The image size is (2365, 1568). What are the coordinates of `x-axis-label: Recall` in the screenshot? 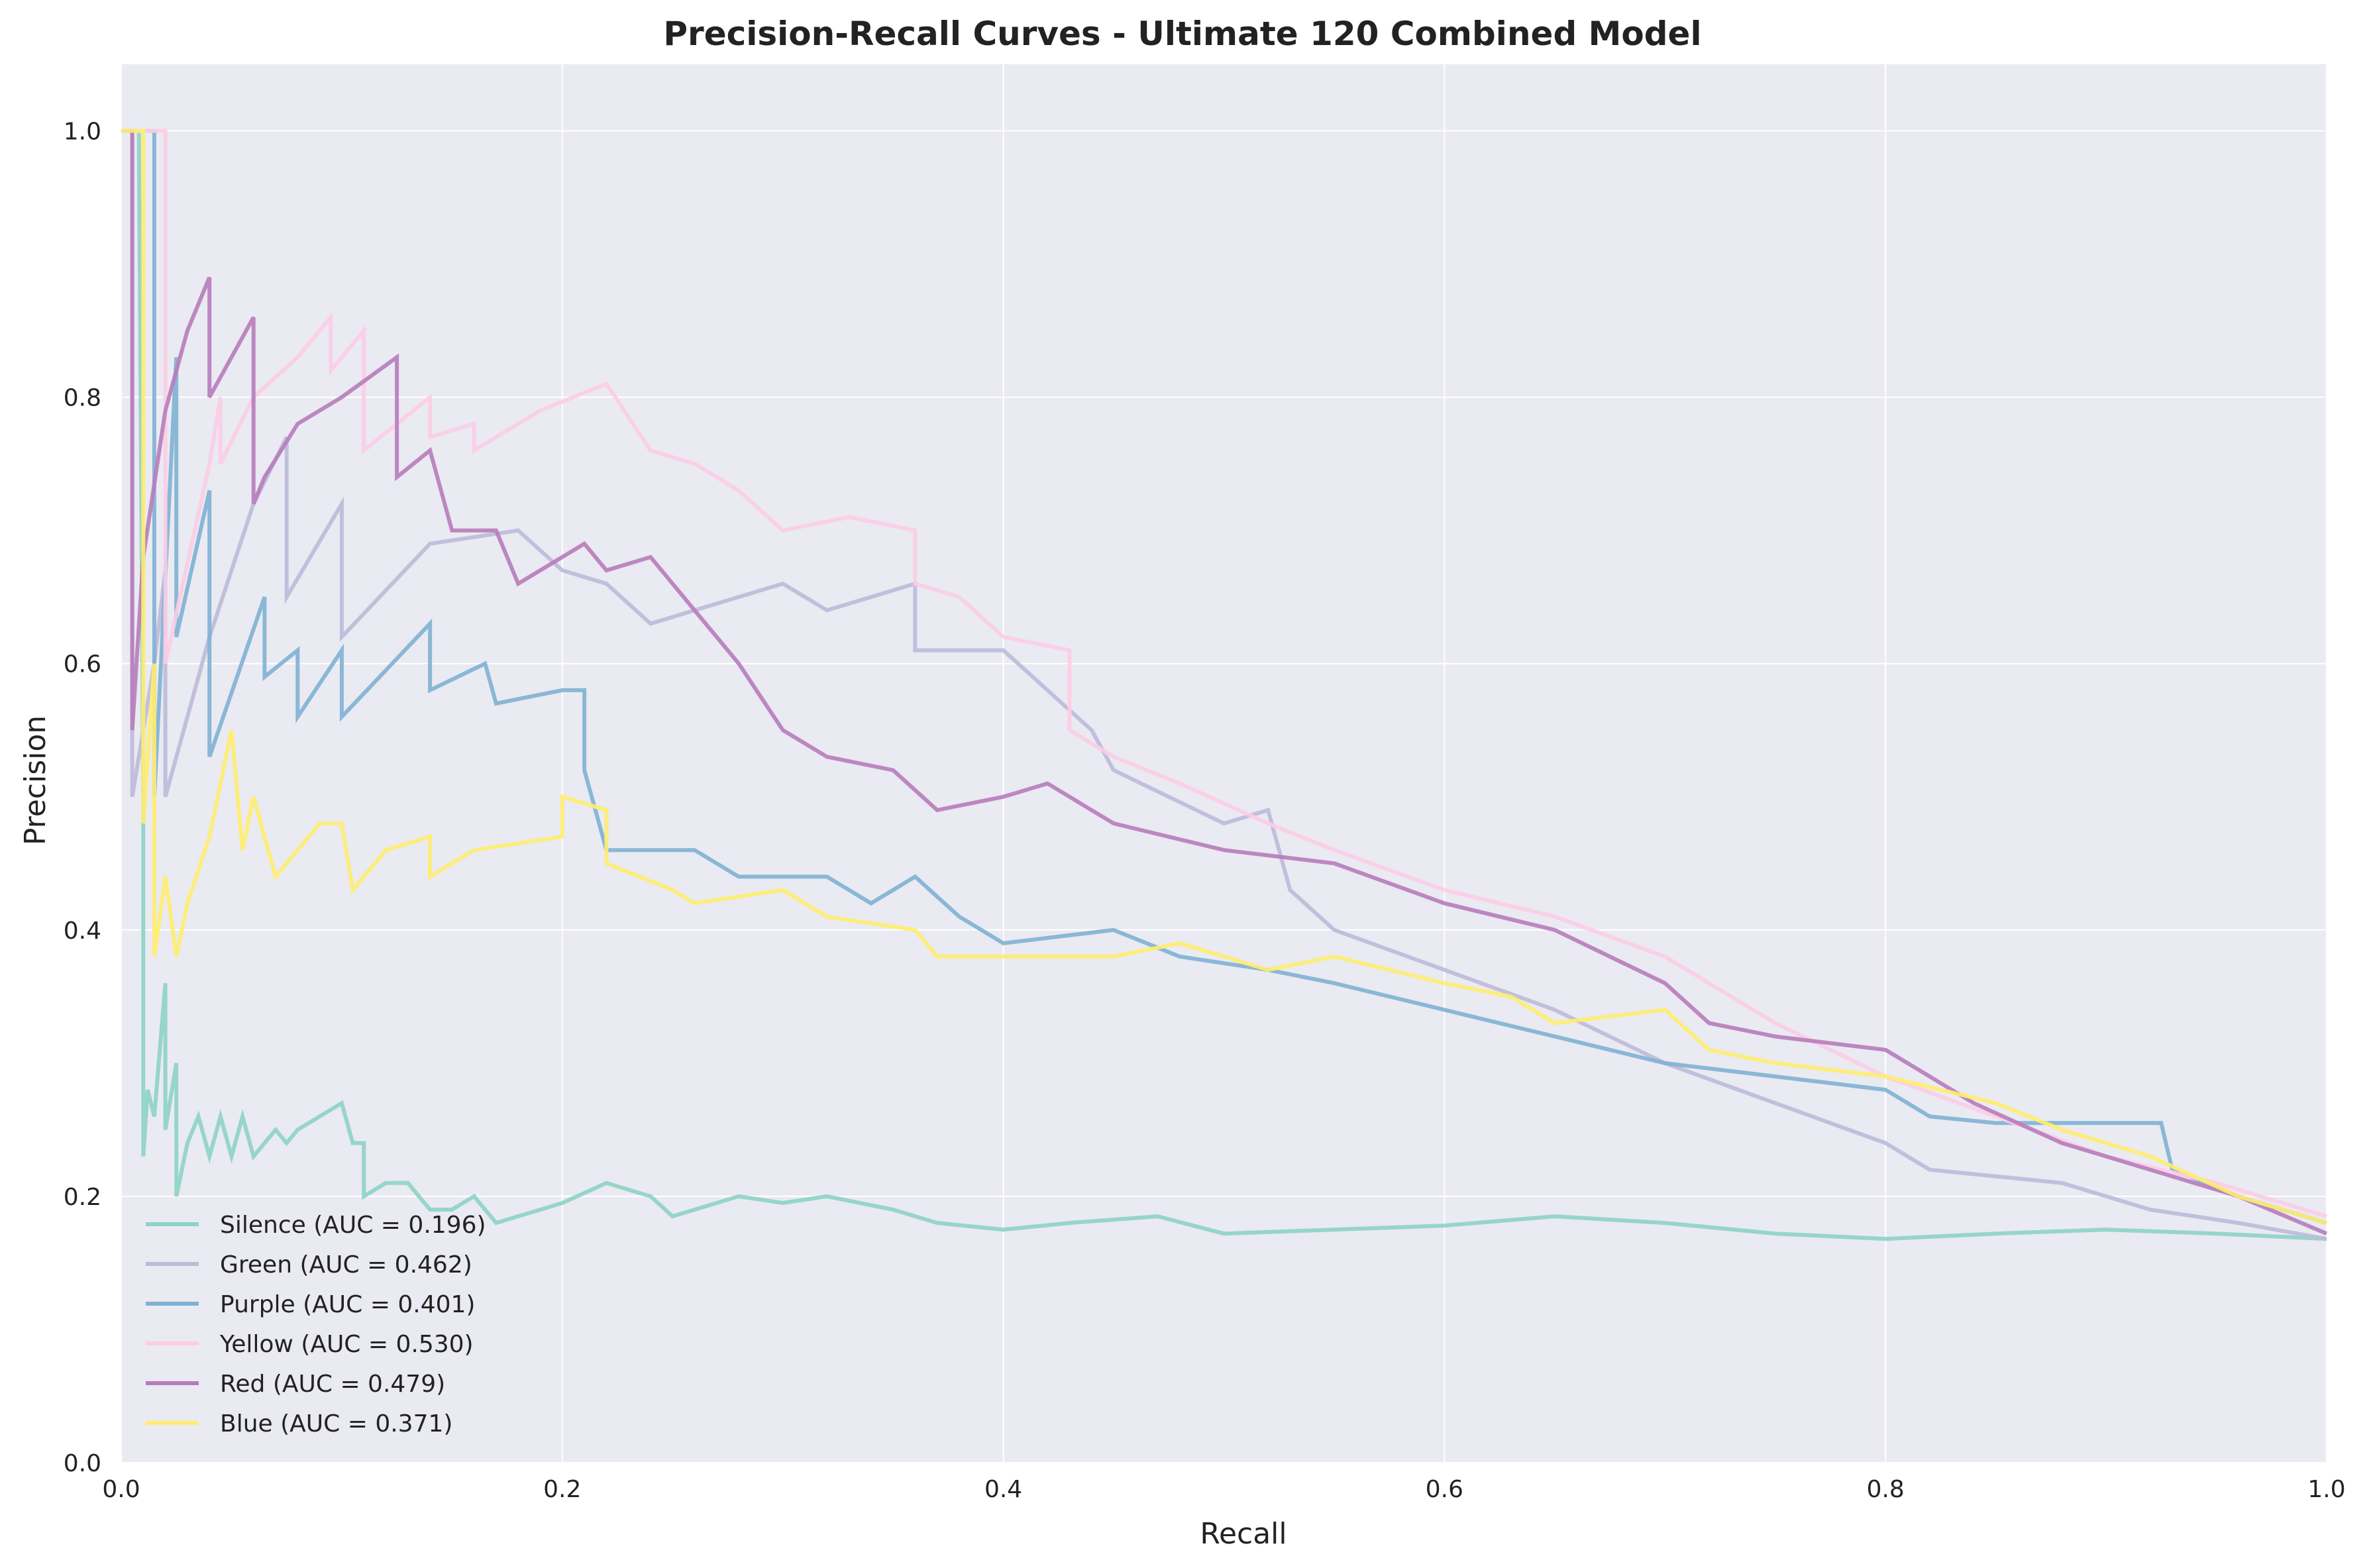 It's located at (1243, 1534).